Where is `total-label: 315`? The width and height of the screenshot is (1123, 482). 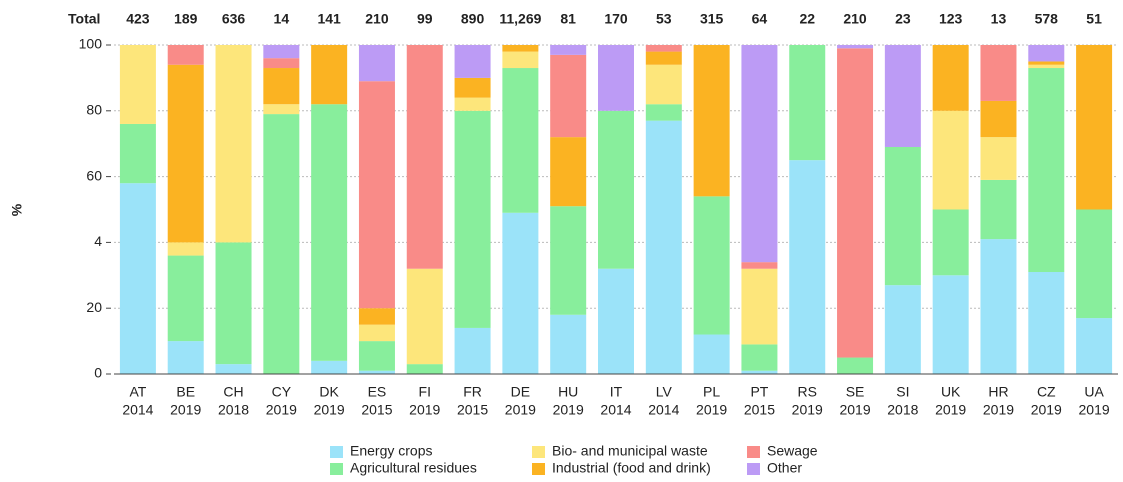
total-label: 315 is located at coordinates (712, 19).